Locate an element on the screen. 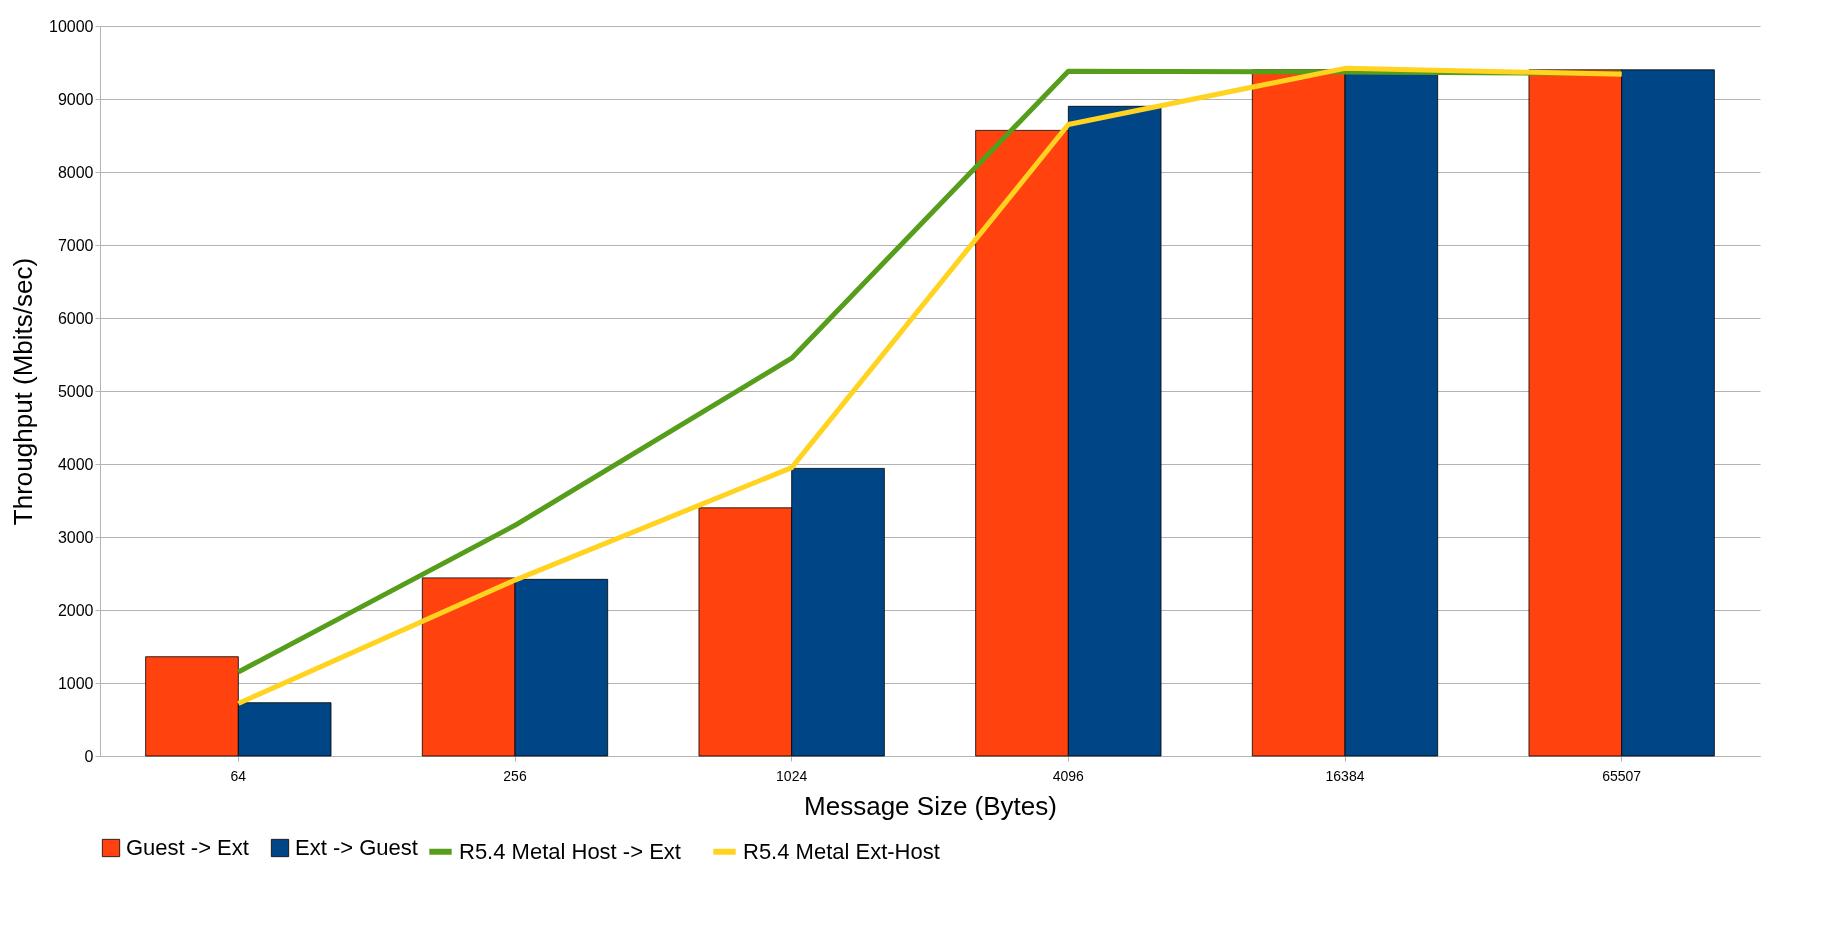 The image size is (1826, 942). y-tick-label: 3000 is located at coordinates (75, 537).